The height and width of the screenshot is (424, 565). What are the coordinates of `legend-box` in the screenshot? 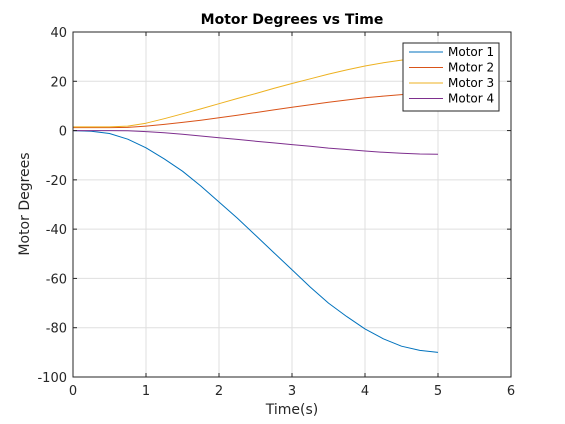 It's located at (451, 77).